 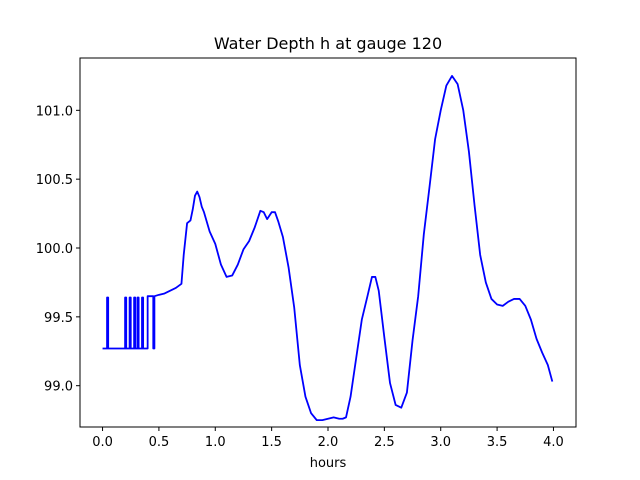 I want to click on x-tick-label: 3.0, so click(x=440, y=442).